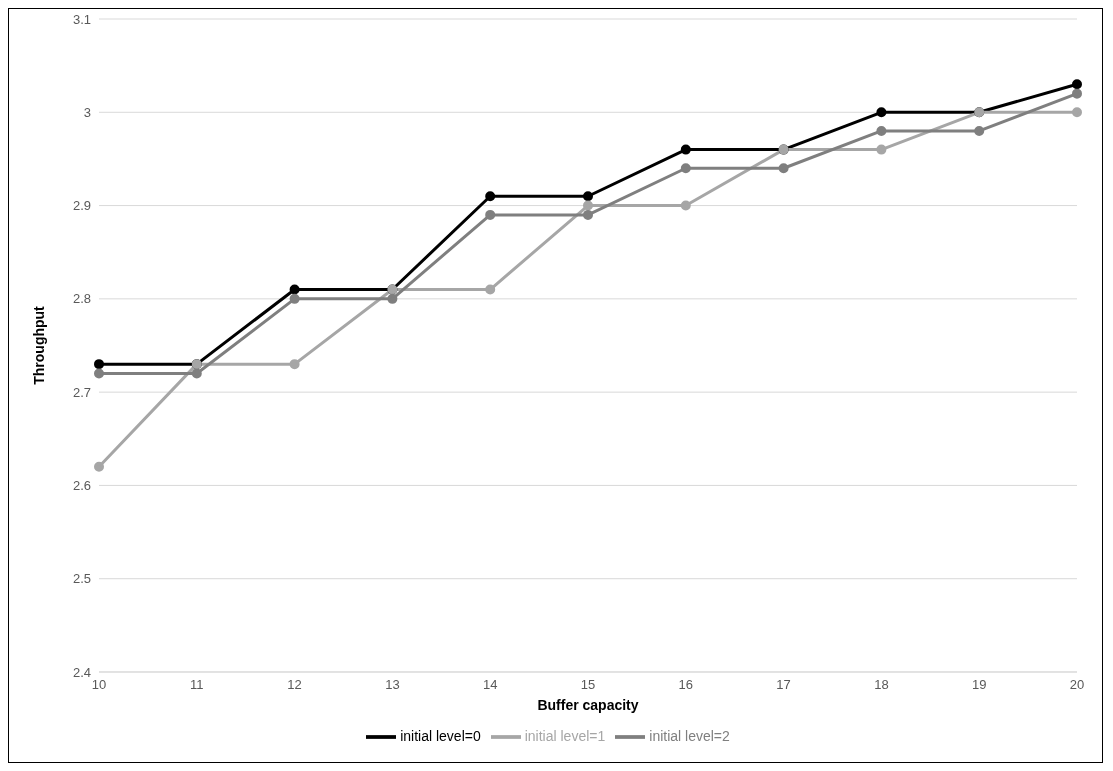 This screenshot has height=771, width=1113. Describe the element at coordinates (81, 672) in the screenshot. I see `y-tick-label: 2.4` at that location.